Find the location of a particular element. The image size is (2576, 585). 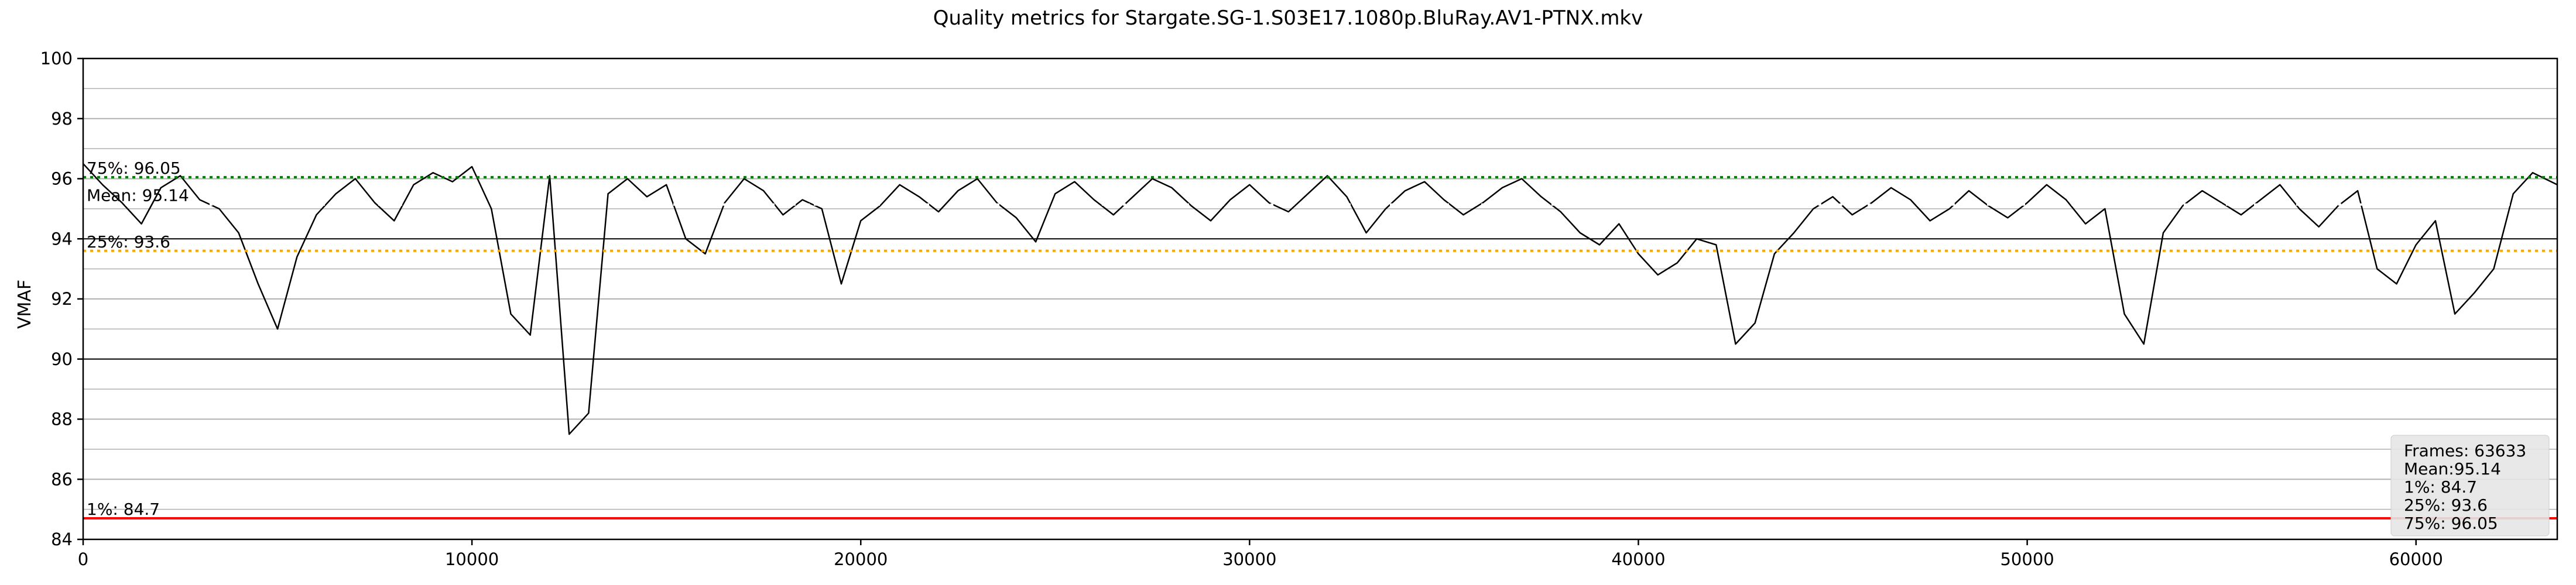

stats-box is located at coordinates (2470, 485).